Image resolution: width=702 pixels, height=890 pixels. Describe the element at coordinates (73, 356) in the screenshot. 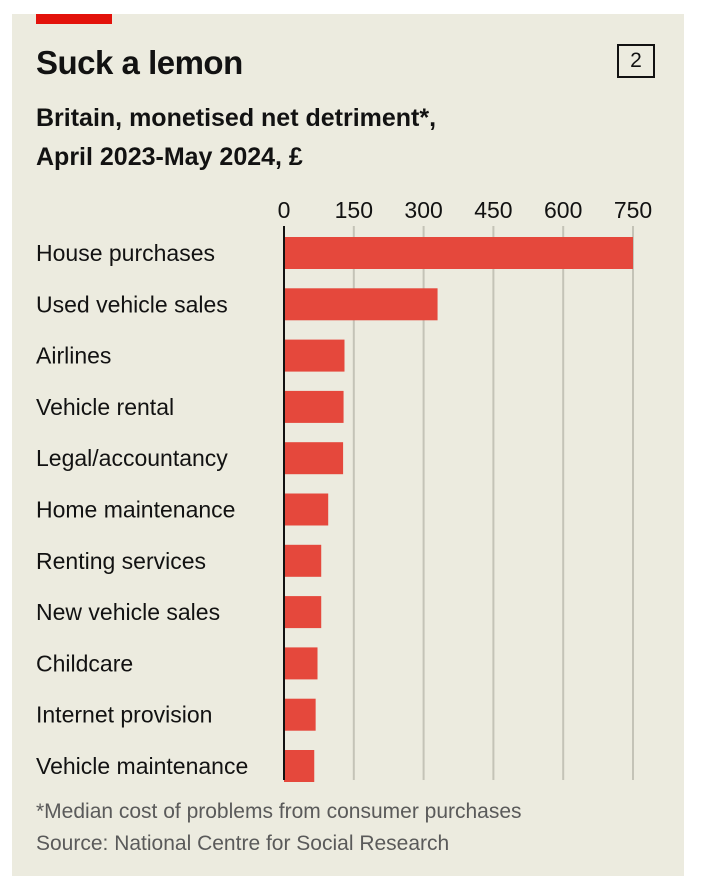

I see `category-label: Airlines` at that location.